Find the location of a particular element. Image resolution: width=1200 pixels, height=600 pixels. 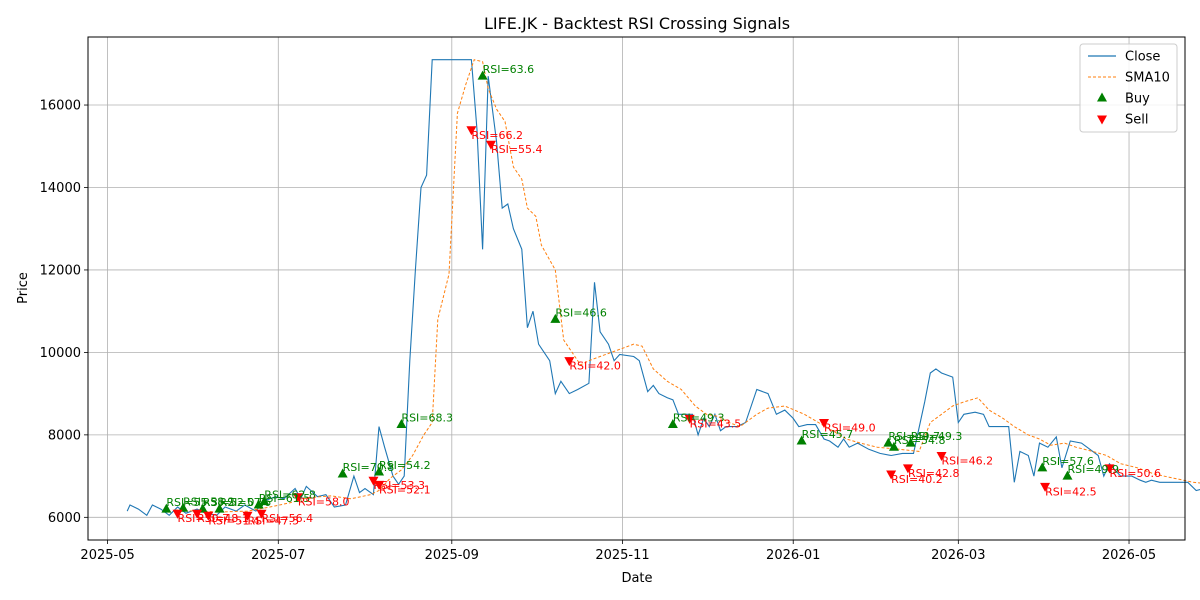

buy-annotation: RSI=46.6 is located at coordinates (581, 312).